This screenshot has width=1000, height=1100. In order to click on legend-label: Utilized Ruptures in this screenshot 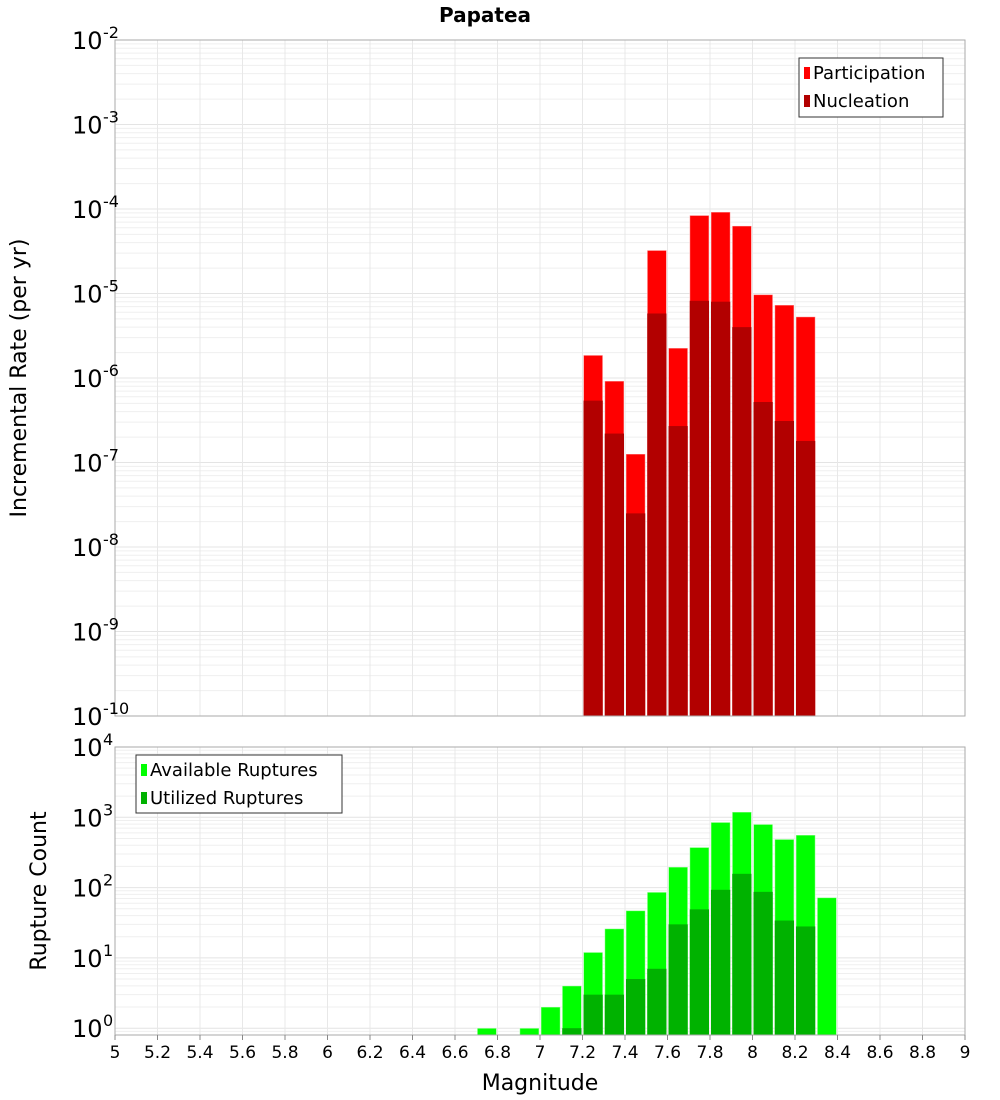, I will do `click(226, 798)`.